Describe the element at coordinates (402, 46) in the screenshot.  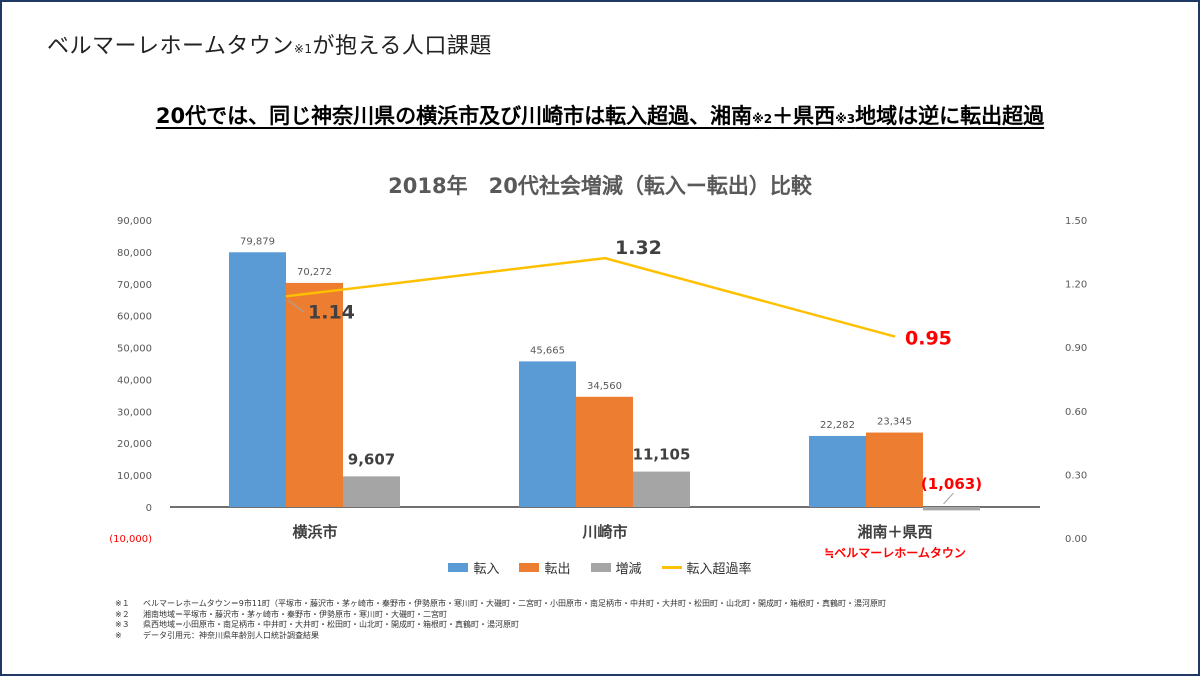
I see `page-title-suffix: が抱える人口課題` at that location.